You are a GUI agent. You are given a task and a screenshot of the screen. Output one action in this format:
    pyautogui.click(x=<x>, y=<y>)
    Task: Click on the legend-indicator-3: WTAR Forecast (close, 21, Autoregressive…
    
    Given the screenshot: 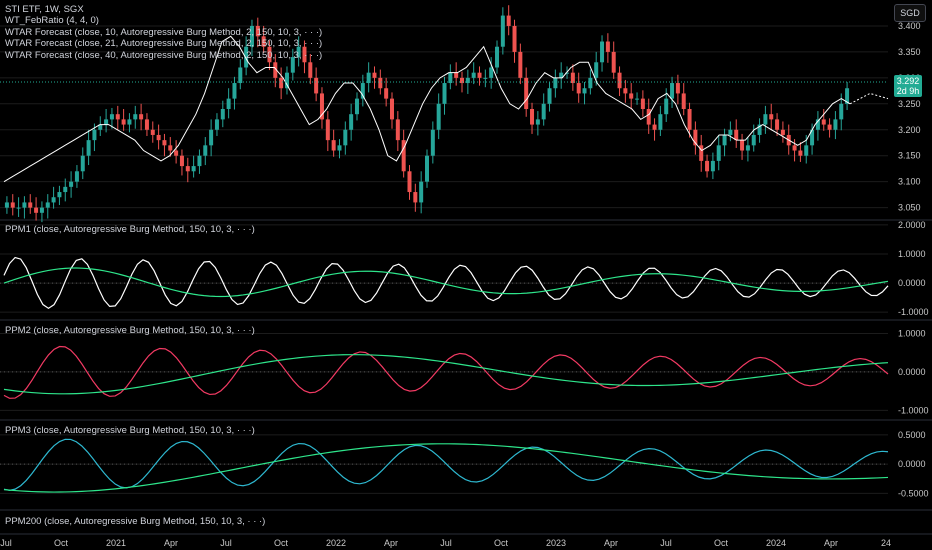 What is the action you would take?
    pyautogui.click(x=164, y=44)
    